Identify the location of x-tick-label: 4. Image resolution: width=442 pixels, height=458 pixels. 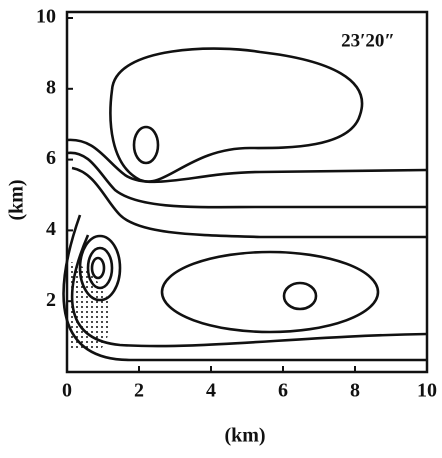
(211, 391).